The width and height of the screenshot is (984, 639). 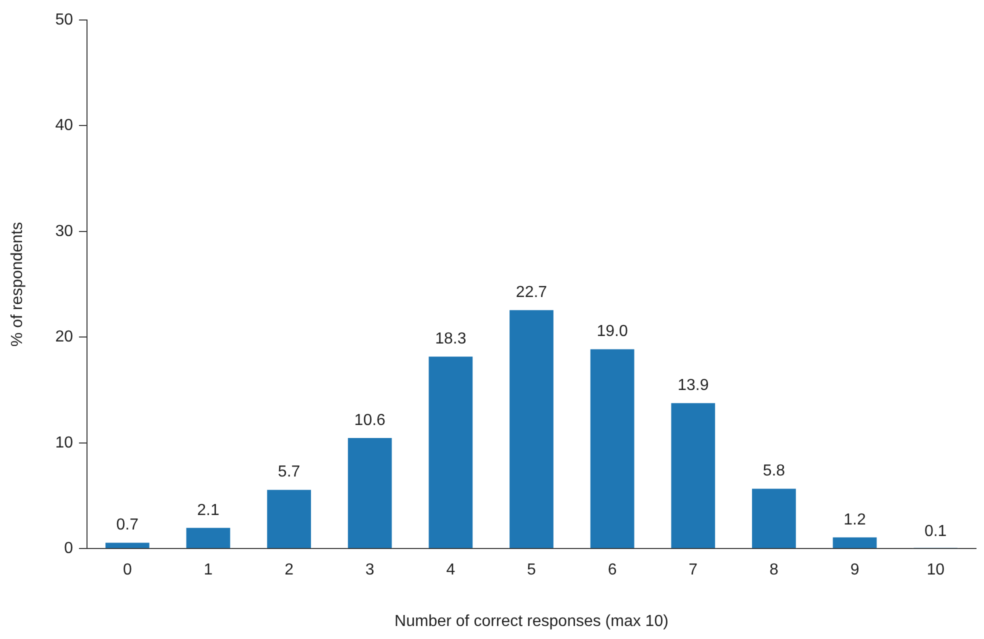 What do you see at coordinates (127, 525) in the screenshot?
I see `data-label: 0.7` at bounding box center [127, 525].